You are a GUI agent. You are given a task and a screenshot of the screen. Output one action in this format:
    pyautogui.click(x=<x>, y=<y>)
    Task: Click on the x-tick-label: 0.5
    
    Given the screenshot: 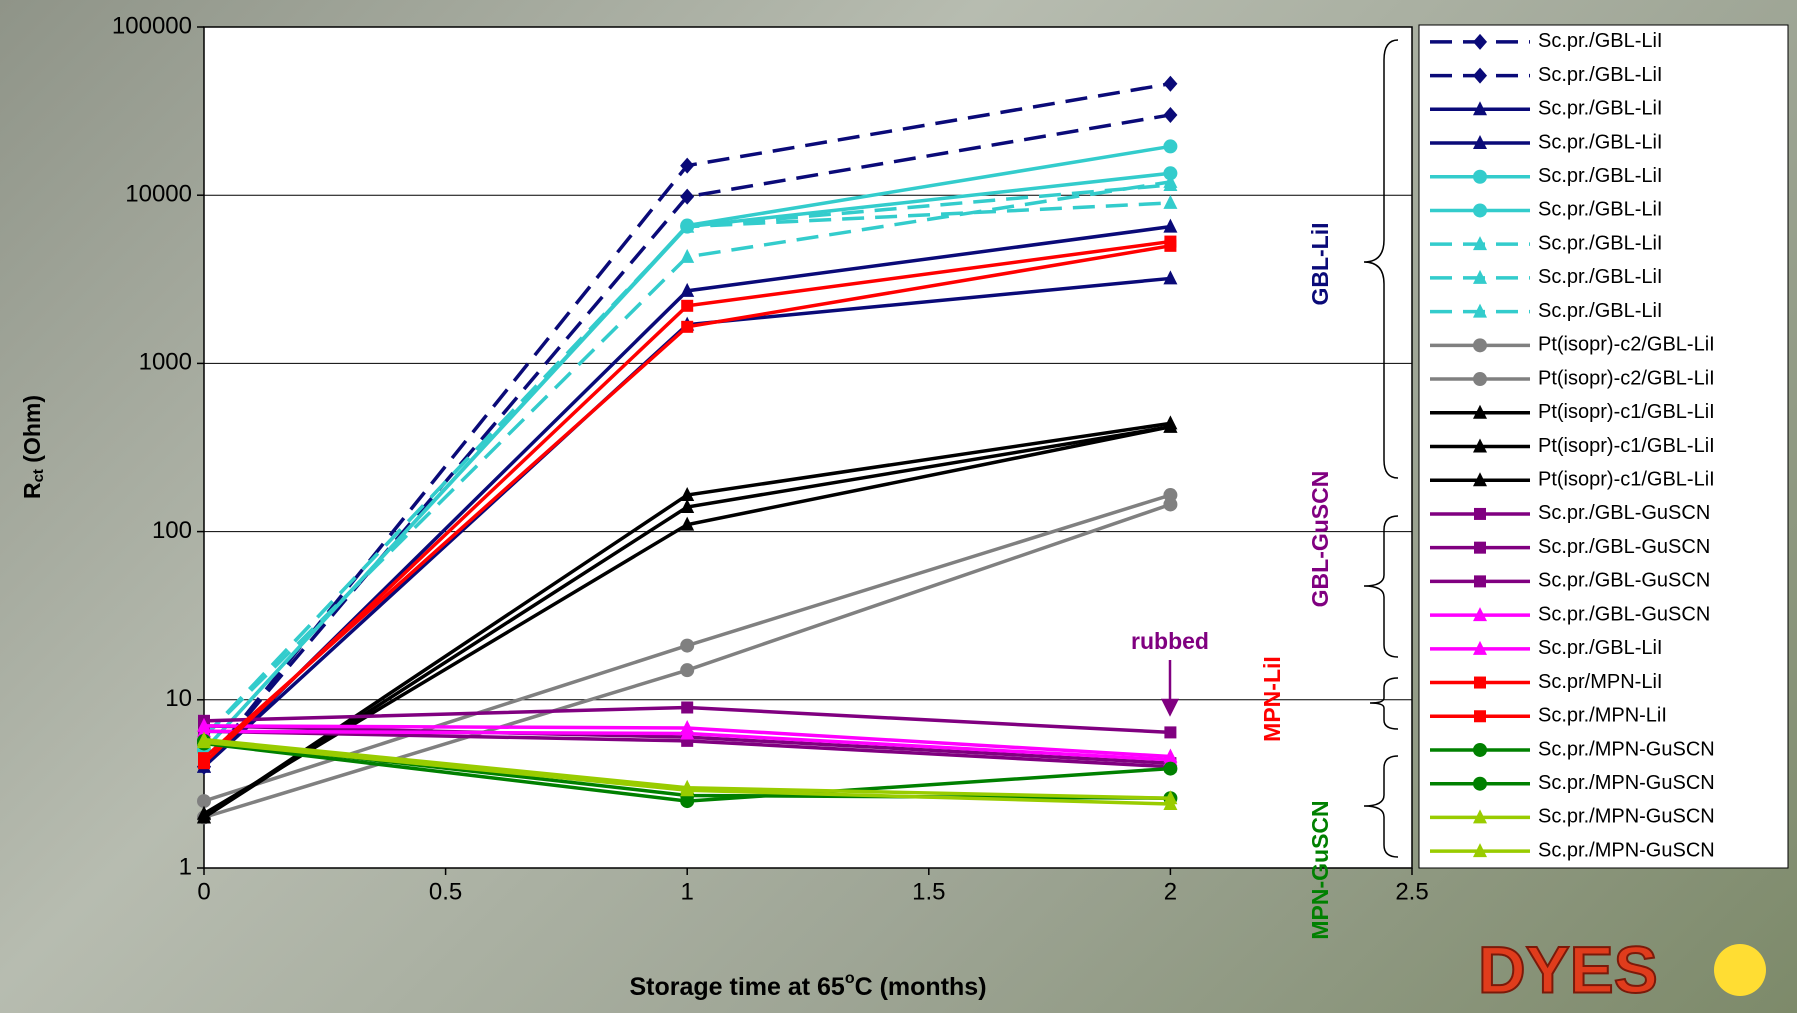 What is the action you would take?
    pyautogui.click(x=445, y=891)
    